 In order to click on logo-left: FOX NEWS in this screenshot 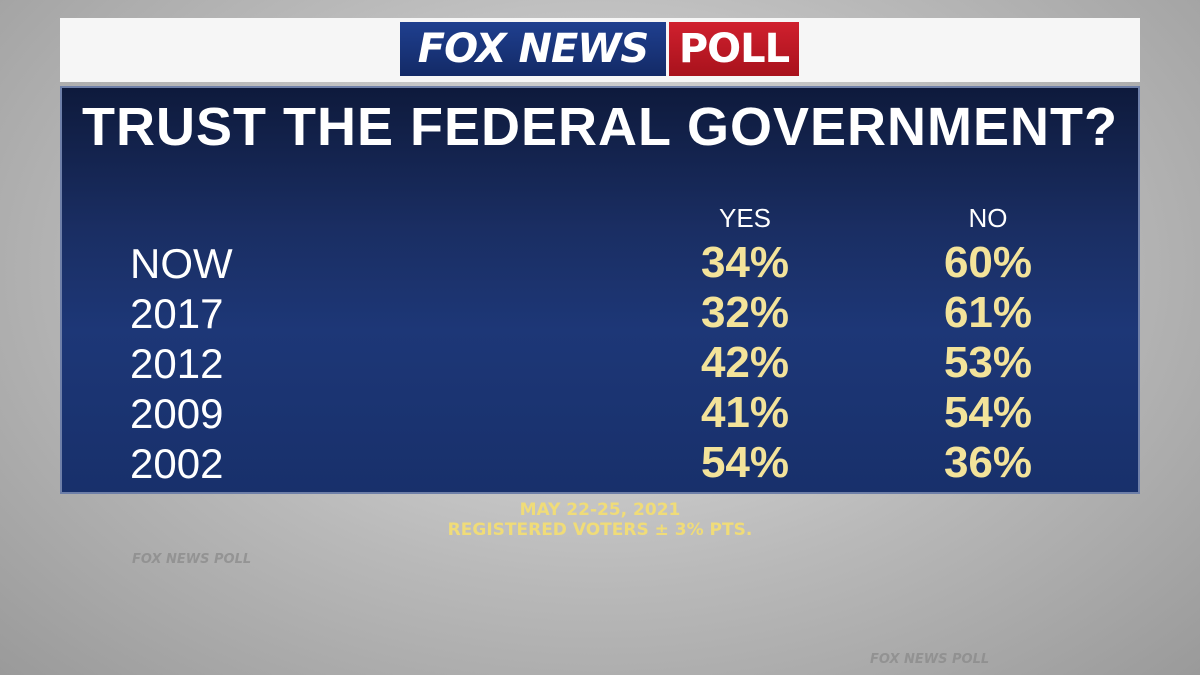, I will do `click(533, 49)`.